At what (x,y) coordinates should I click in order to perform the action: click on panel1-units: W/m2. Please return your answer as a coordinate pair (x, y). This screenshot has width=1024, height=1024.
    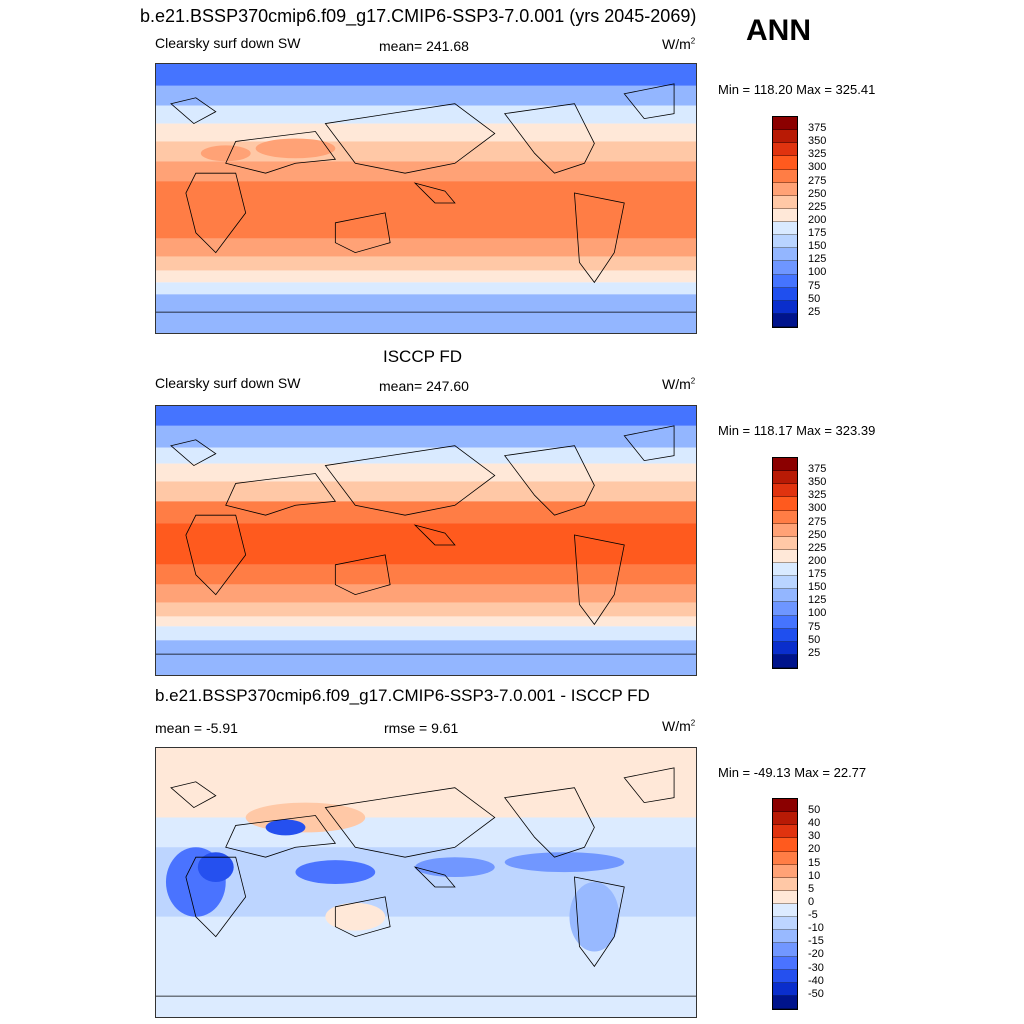
    Looking at the image, I should click on (679, 44).